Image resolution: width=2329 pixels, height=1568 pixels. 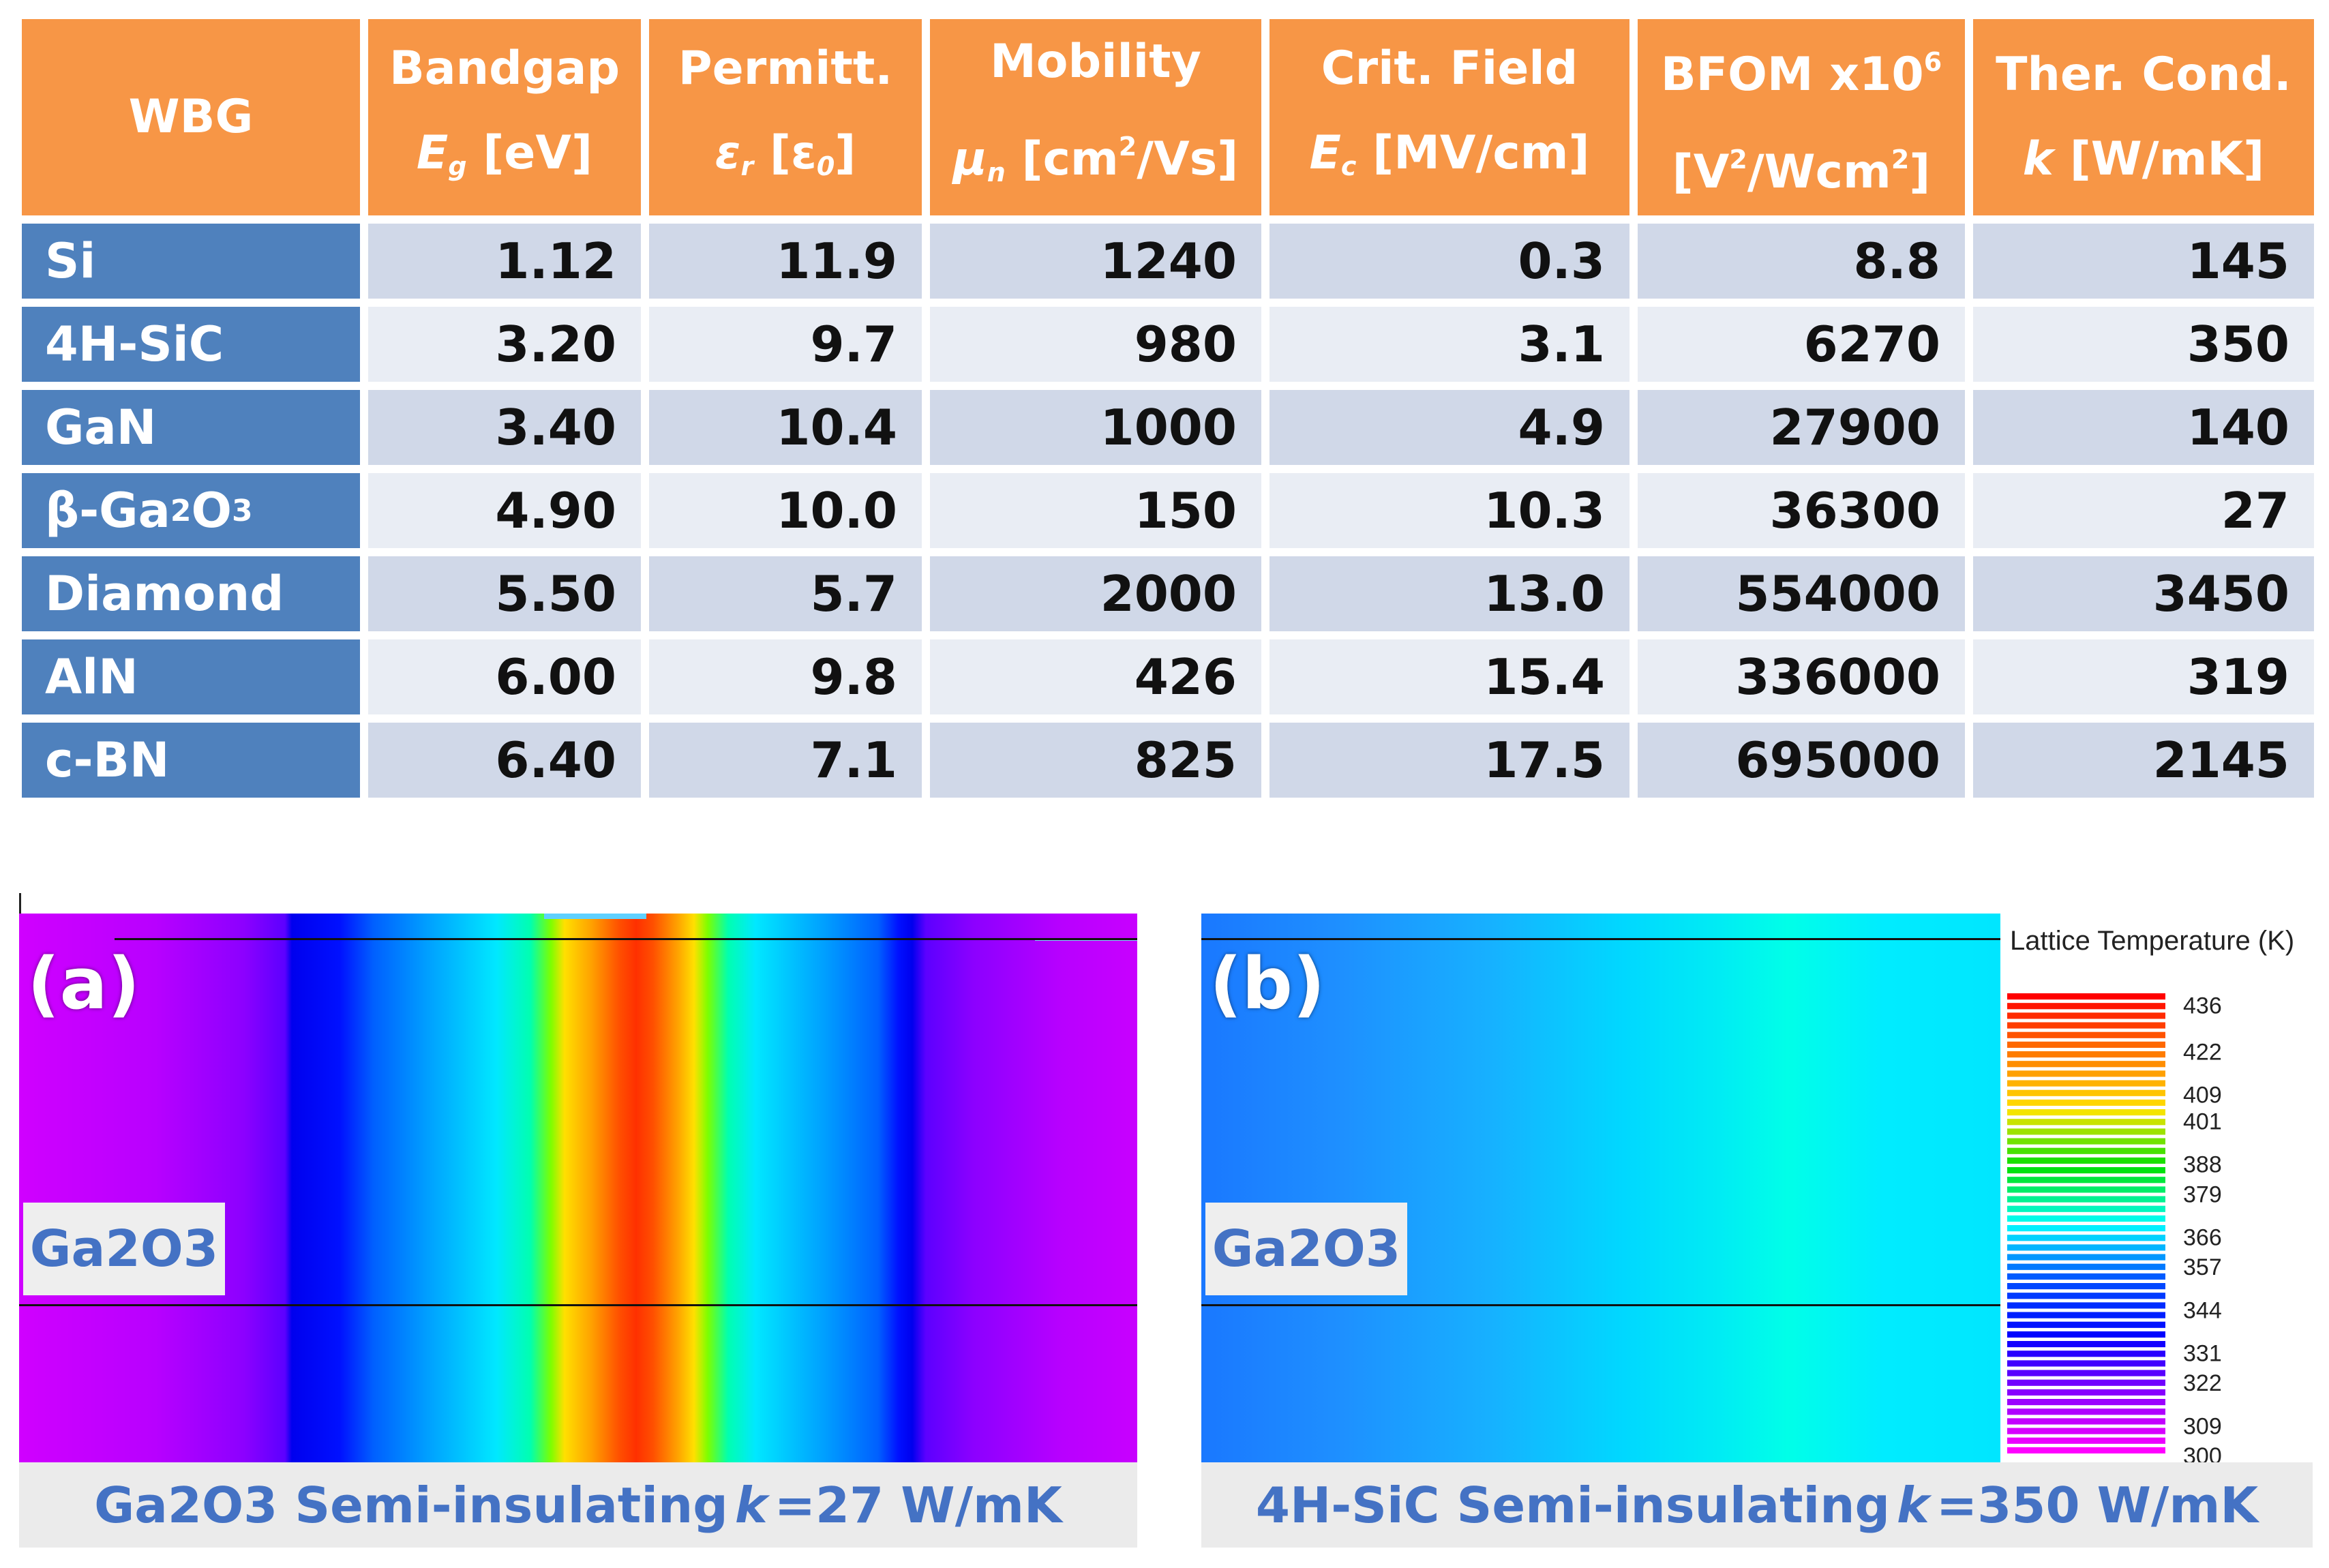 I want to click on cell-permittivity: 7.1, so click(x=785, y=761).